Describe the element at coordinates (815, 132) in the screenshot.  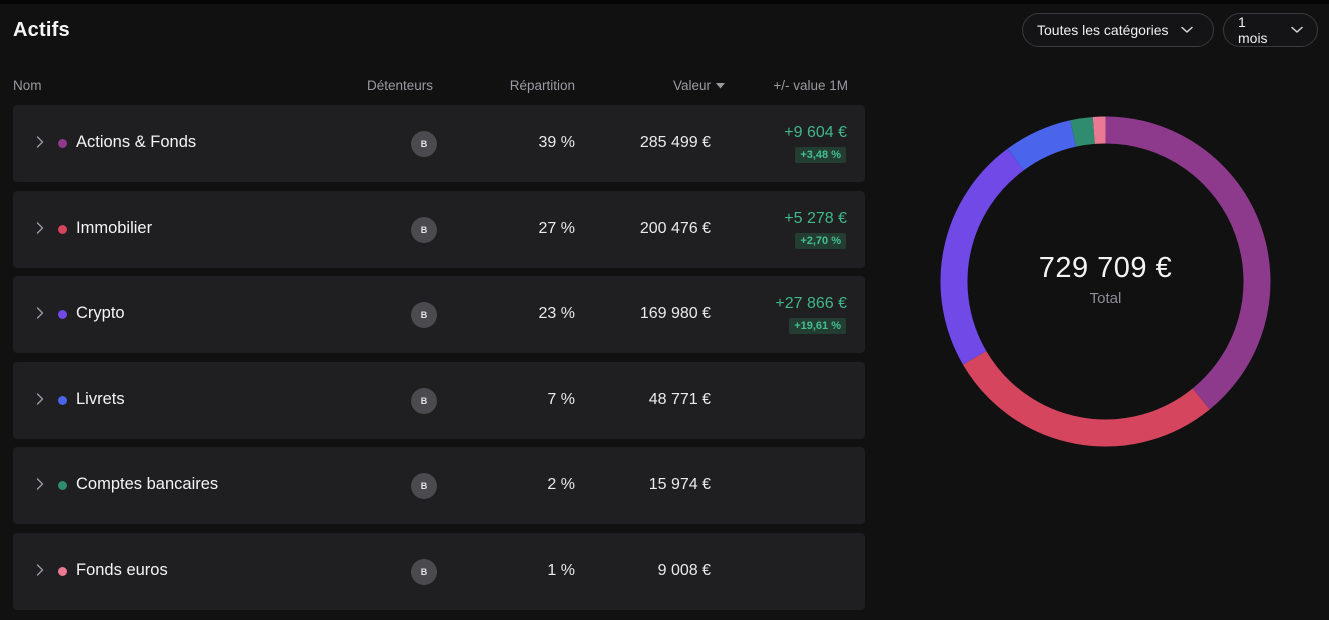
I see `asset-delta: +9 604 €` at that location.